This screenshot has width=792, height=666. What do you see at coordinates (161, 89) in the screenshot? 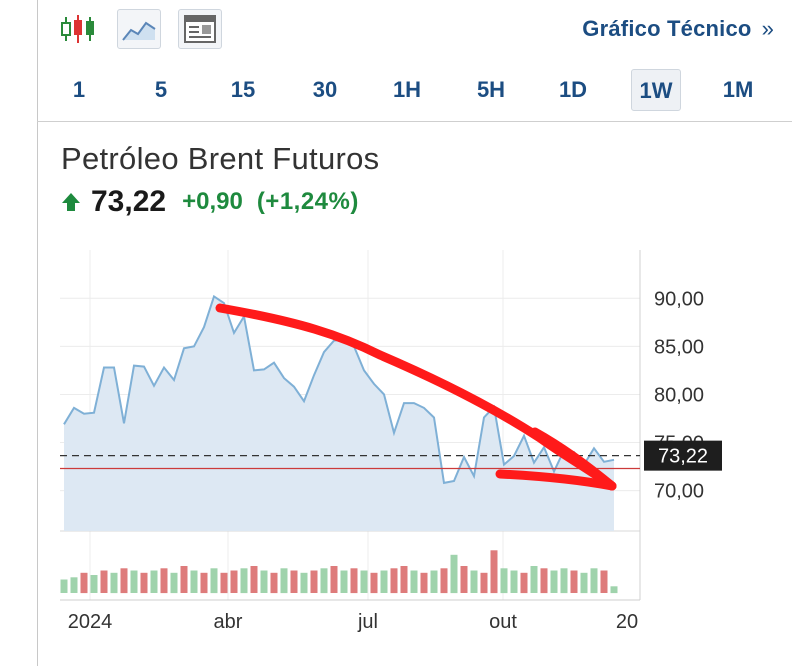
I see `interval-5: 5` at bounding box center [161, 89].